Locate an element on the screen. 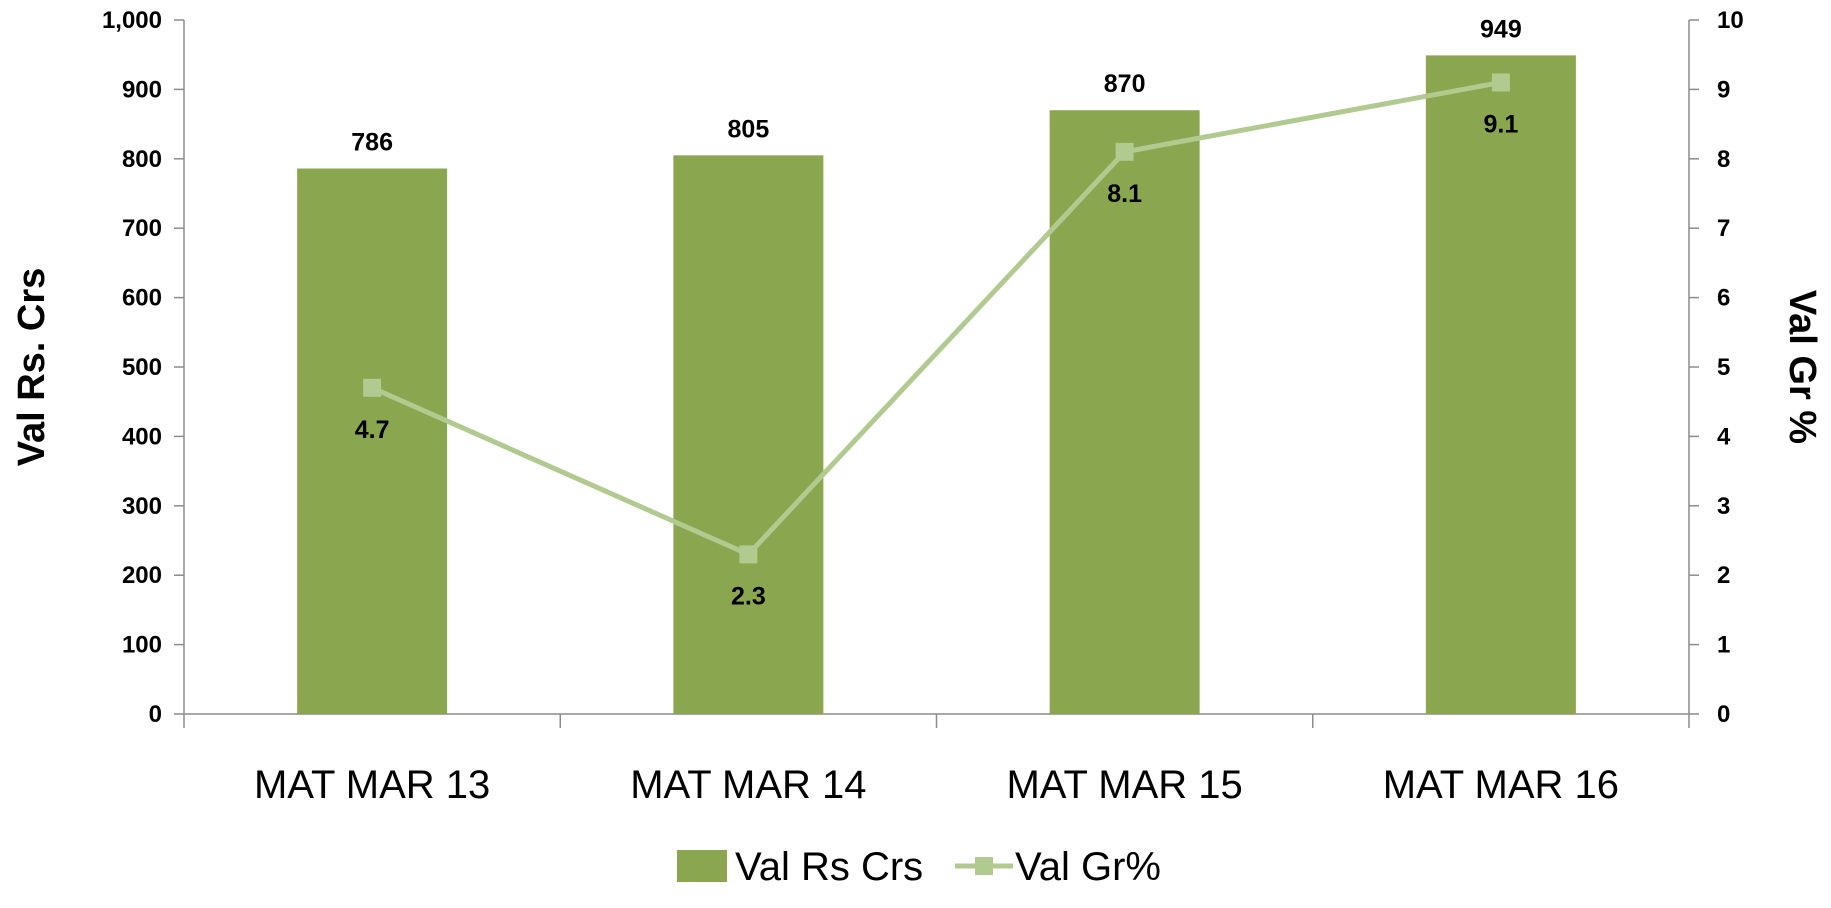 The height and width of the screenshot is (908, 1831). line-data-label: 9.1 is located at coordinates (1500, 124).